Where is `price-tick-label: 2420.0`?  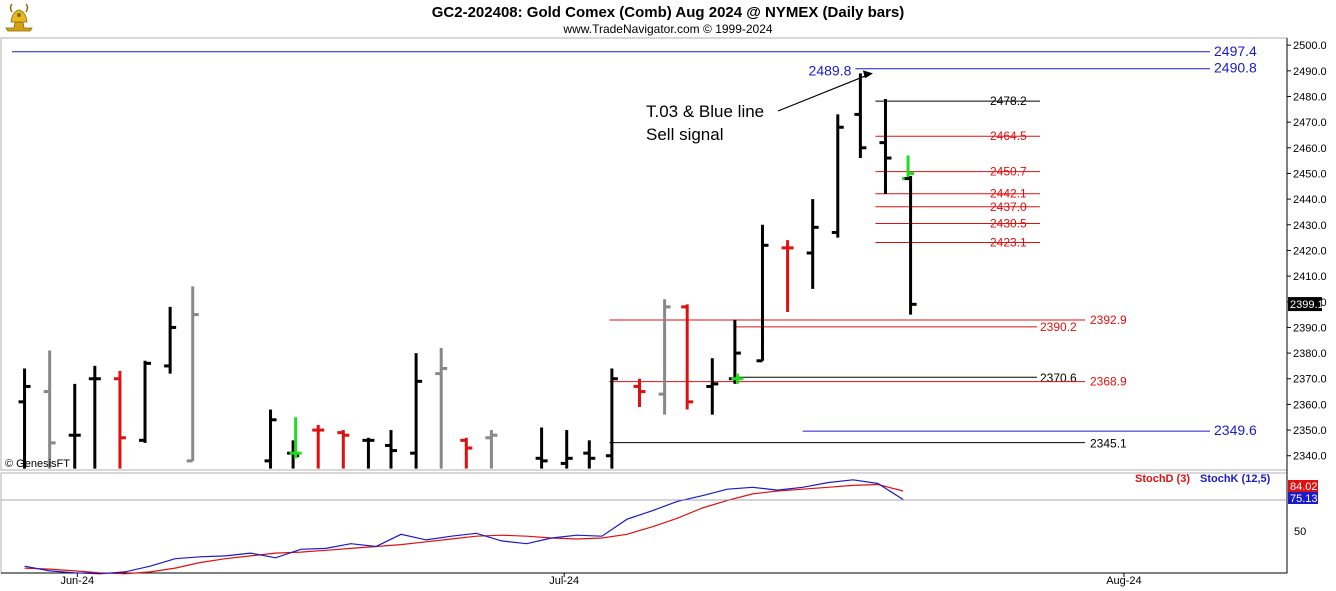 price-tick-label: 2420.0 is located at coordinates (1310, 251).